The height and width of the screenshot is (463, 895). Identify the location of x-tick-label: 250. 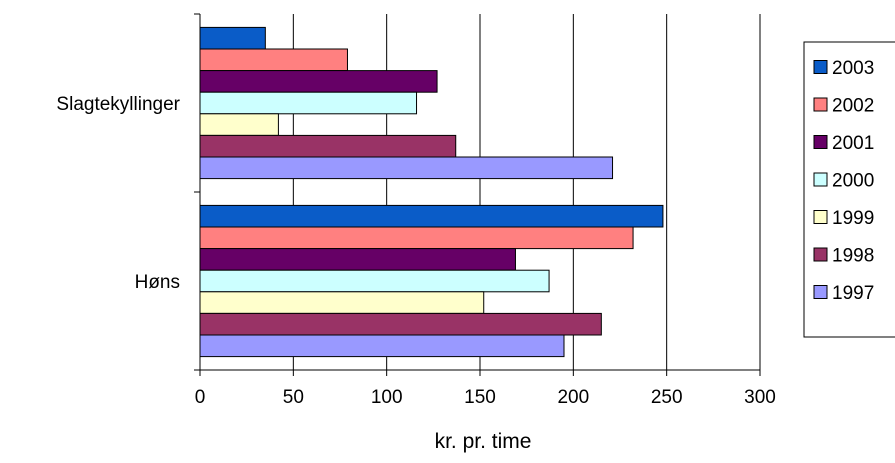
(667, 397).